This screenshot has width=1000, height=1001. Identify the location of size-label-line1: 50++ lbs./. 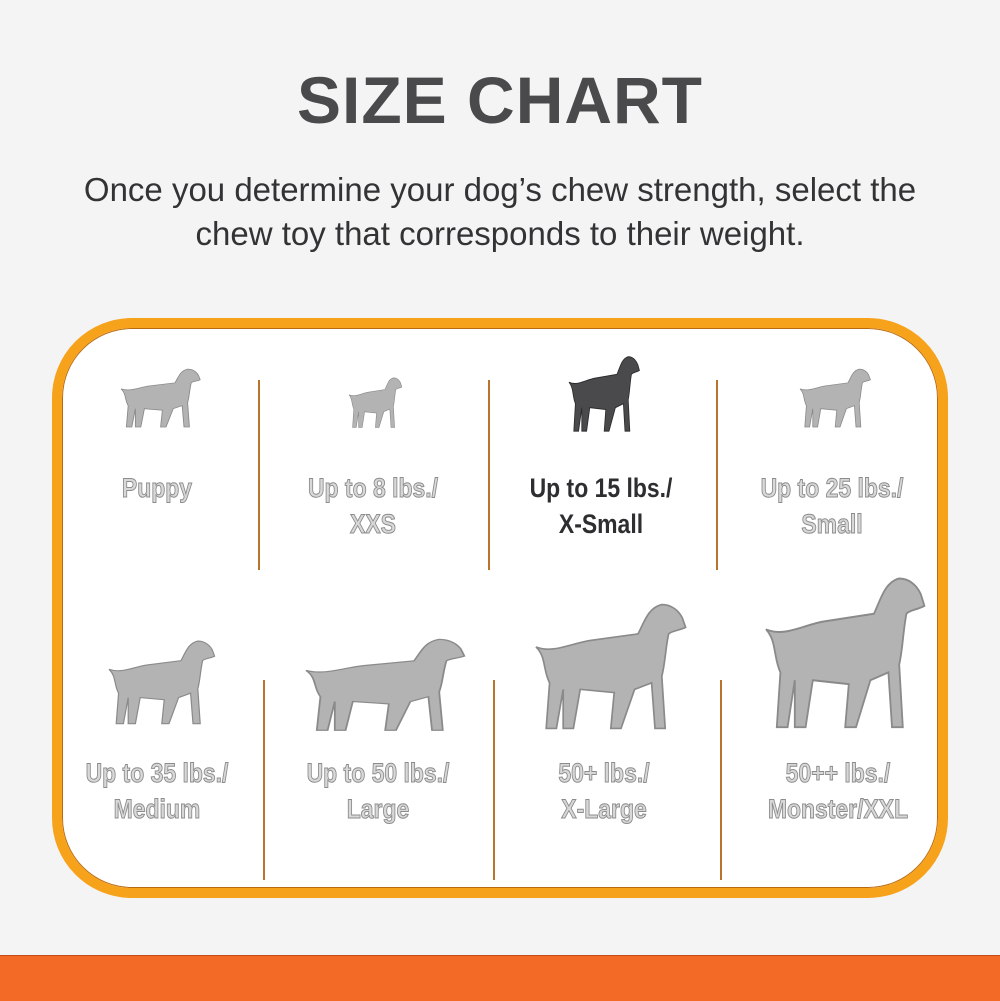
(838, 773).